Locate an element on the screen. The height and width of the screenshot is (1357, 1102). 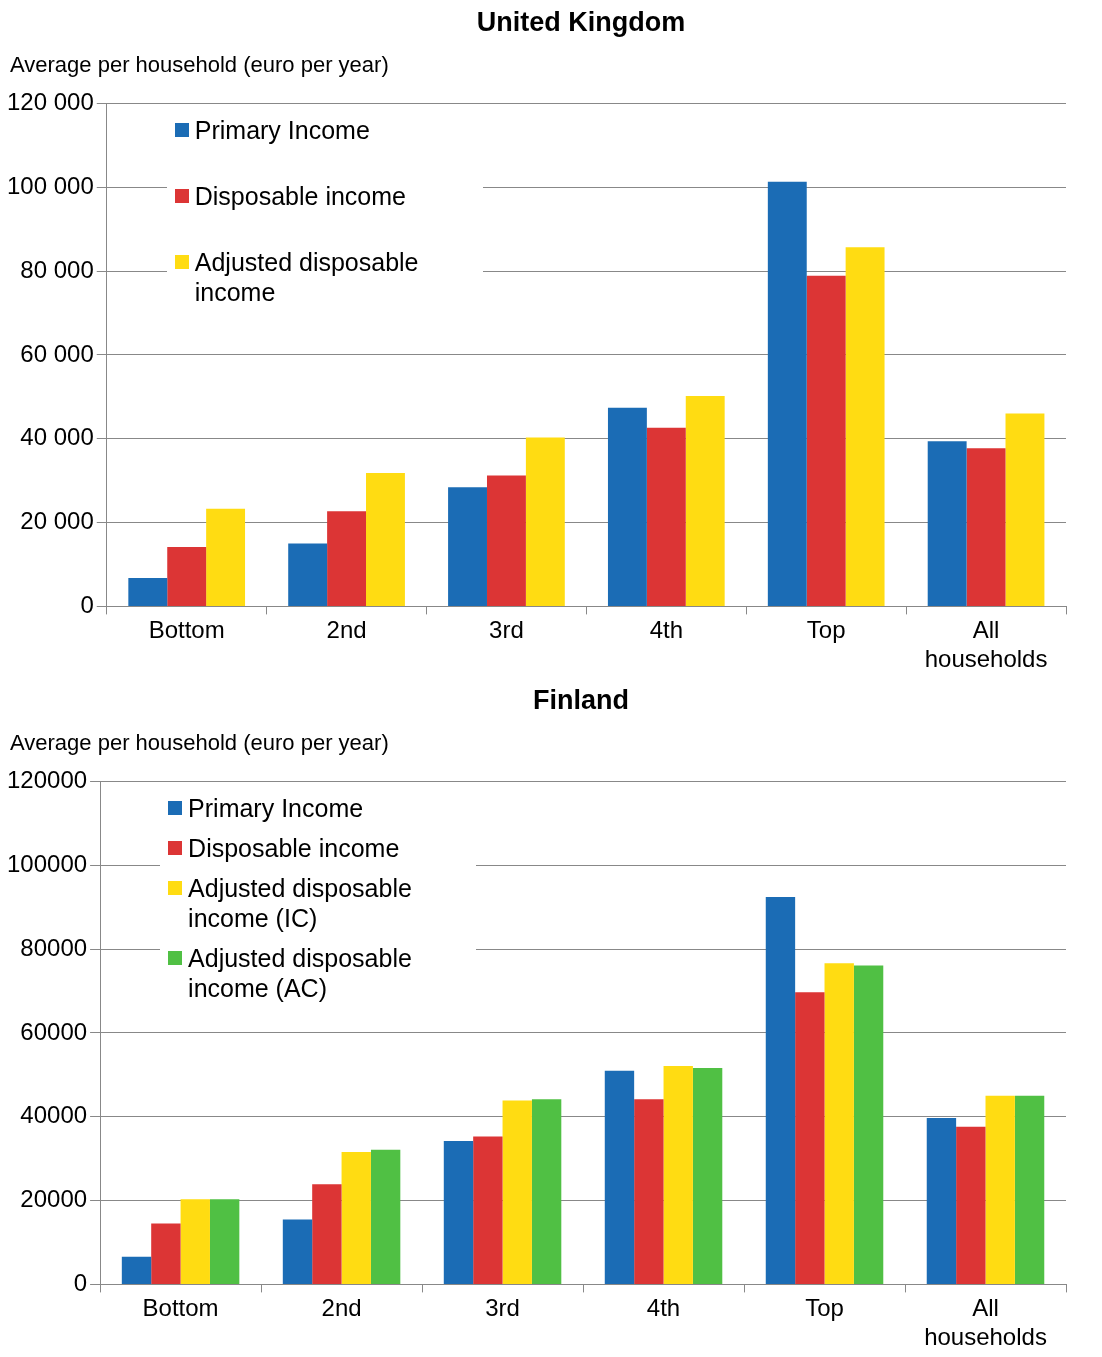
chart-title: United Kingdom is located at coordinates (581, 22).